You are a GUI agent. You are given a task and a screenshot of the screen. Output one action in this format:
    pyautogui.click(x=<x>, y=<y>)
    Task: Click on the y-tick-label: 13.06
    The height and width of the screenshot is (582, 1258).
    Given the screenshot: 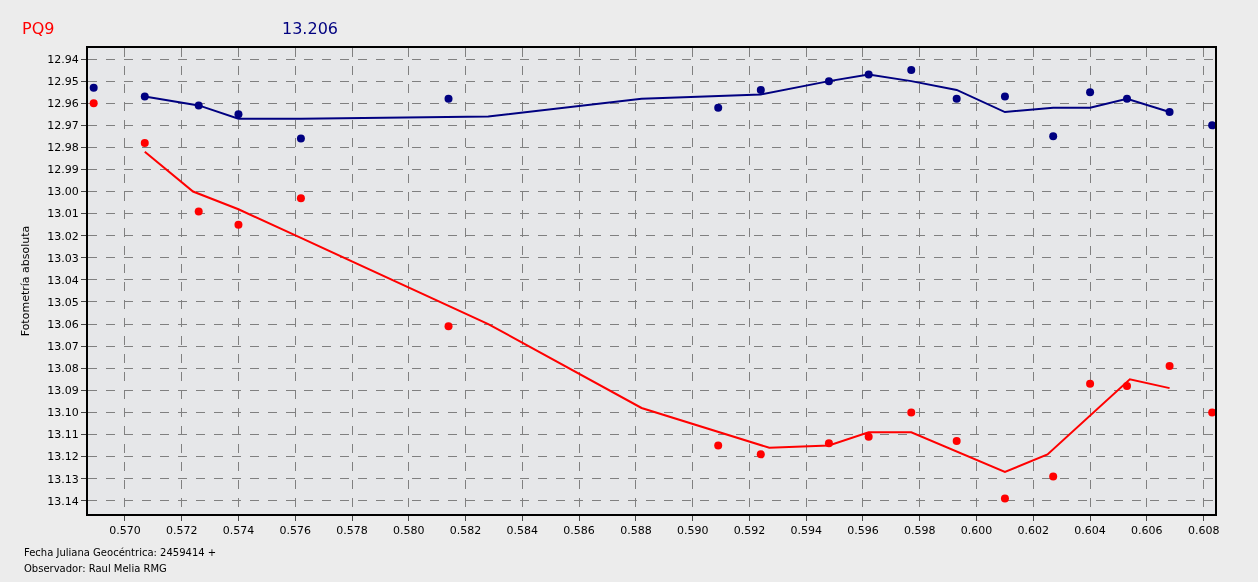 What is the action you would take?
    pyautogui.click(x=63, y=324)
    